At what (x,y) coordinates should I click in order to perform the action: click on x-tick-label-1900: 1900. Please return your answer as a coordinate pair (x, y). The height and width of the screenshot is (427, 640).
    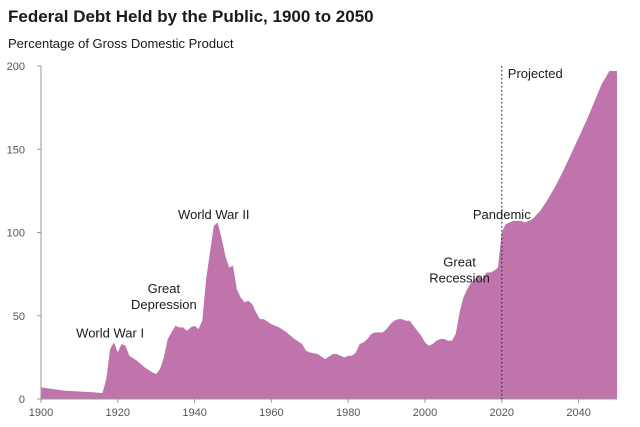
    Looking at the image, I should click on (41, 413).